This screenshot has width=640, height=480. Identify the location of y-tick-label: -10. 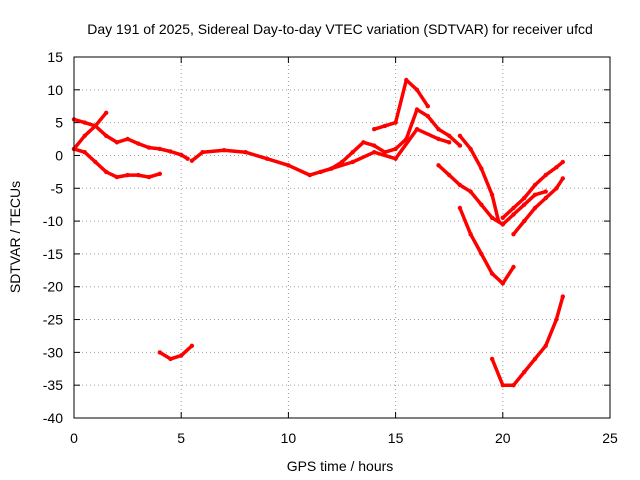
(53, 221).